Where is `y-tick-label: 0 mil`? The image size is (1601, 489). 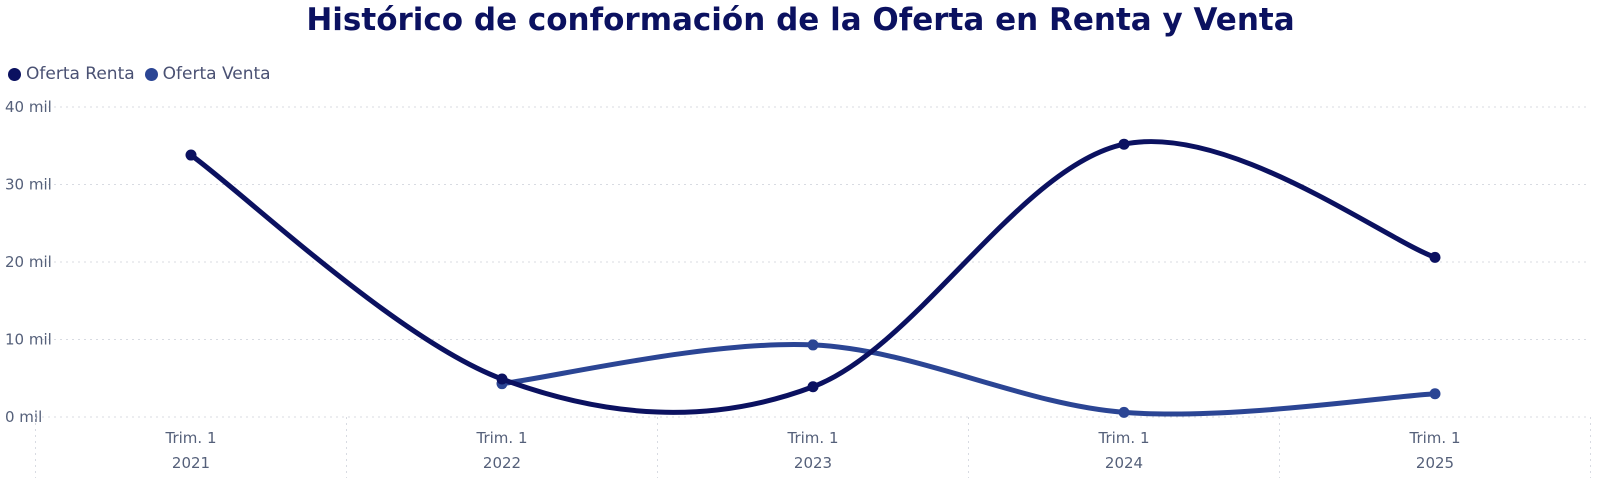 y-tick-label: 0 mil is located at coordinates (23, 417).